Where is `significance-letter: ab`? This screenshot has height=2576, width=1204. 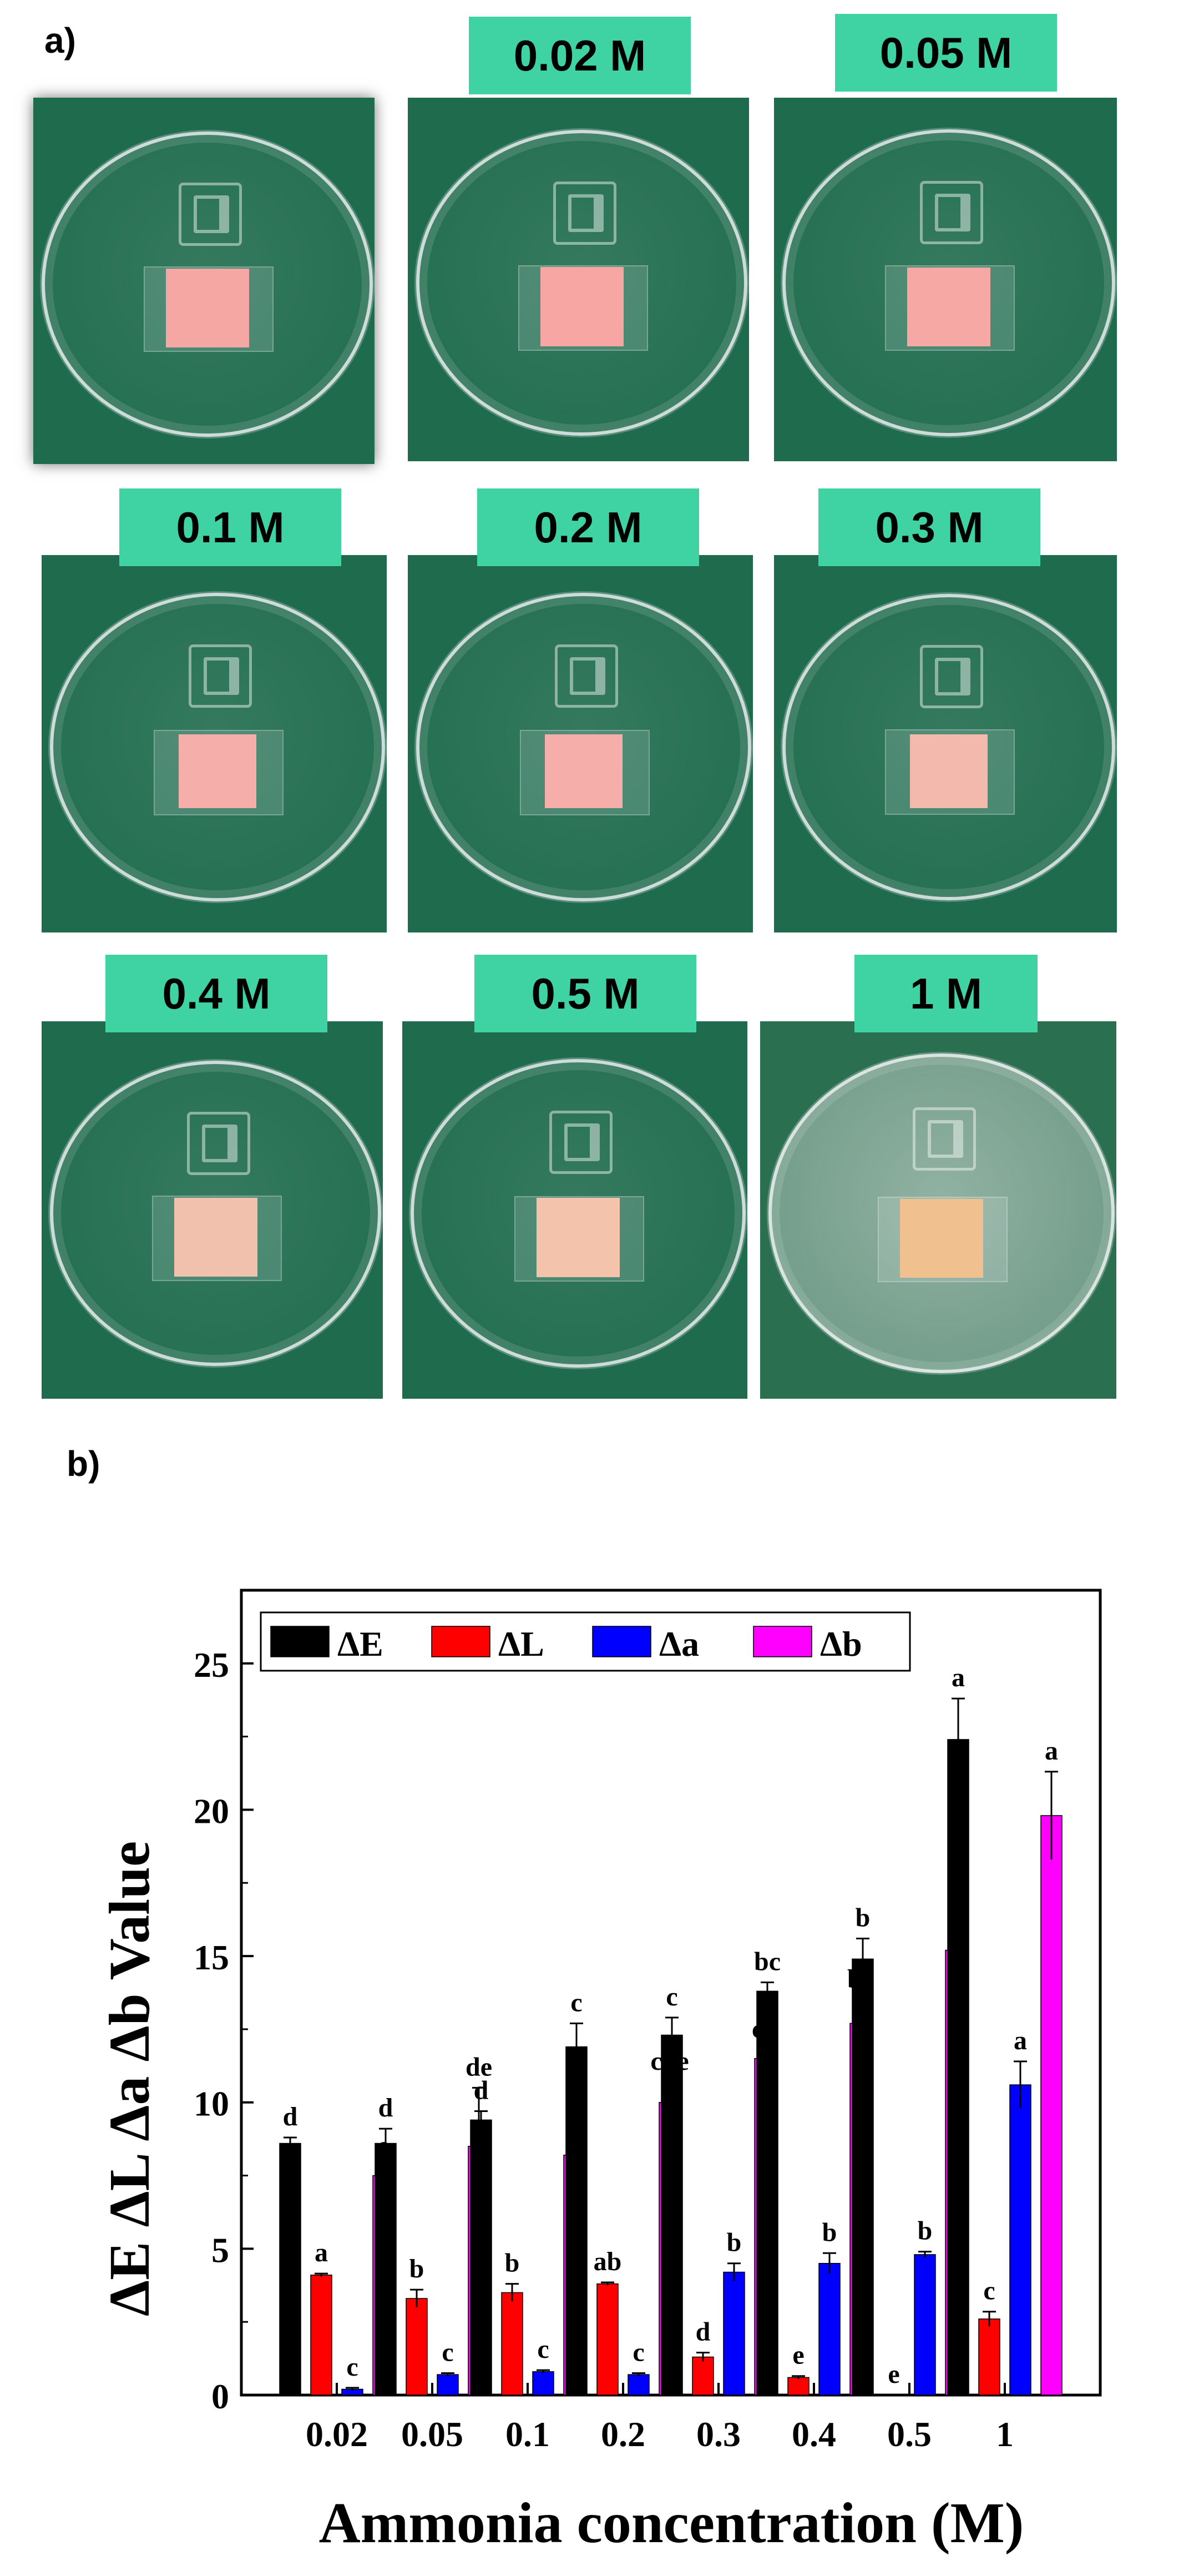
significance-letter: ab is located at coordinates (608, 2261).